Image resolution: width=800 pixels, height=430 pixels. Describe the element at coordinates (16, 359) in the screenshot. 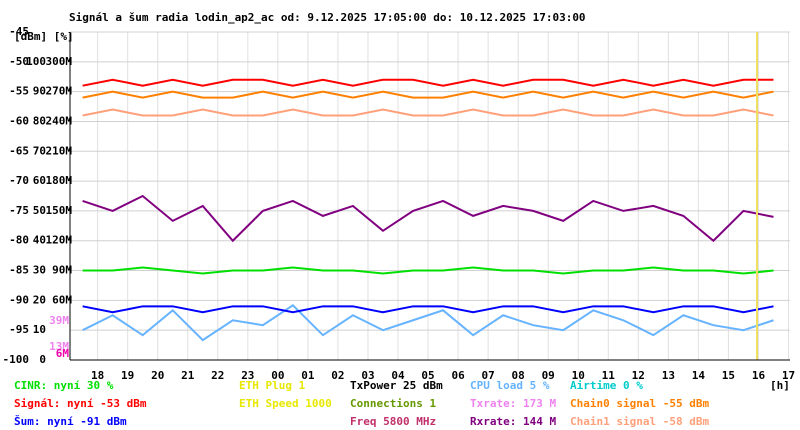

I see `y-tick-label: -100` at that location.